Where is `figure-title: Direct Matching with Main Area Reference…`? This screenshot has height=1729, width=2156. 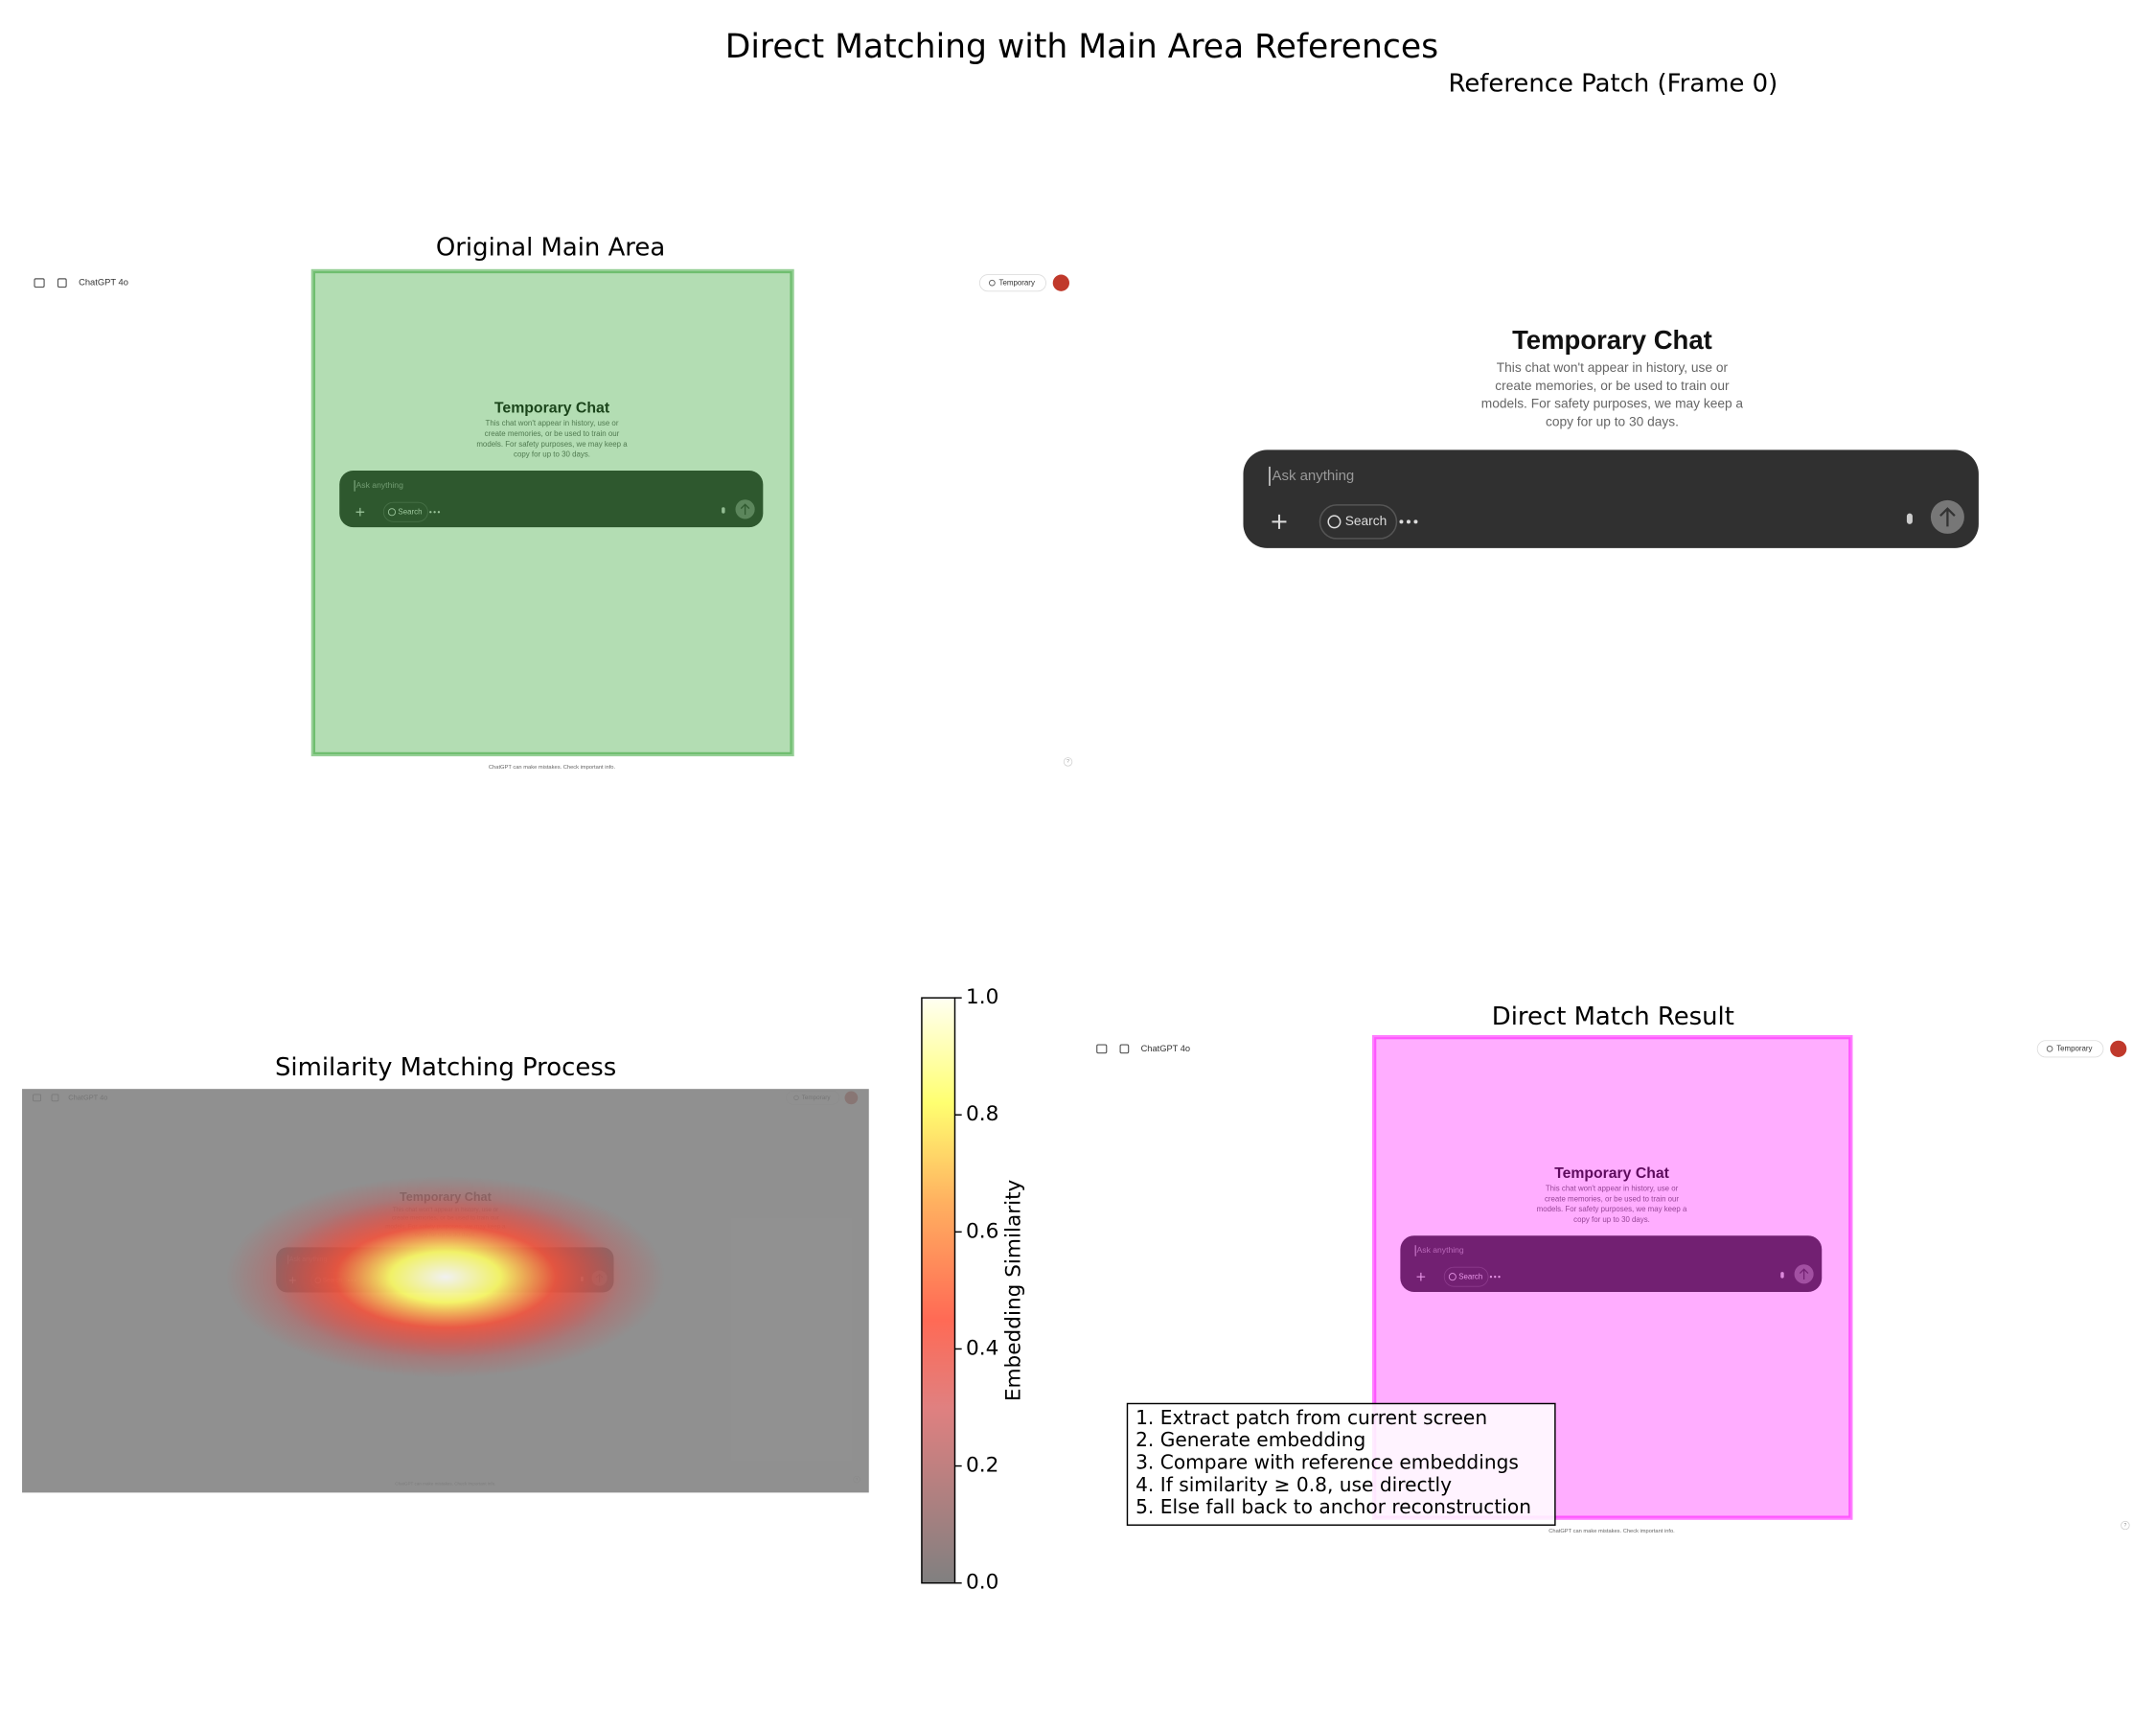
figure-title: Direct Matching with Main Area Reference… is located at coordinates (1081, 47).